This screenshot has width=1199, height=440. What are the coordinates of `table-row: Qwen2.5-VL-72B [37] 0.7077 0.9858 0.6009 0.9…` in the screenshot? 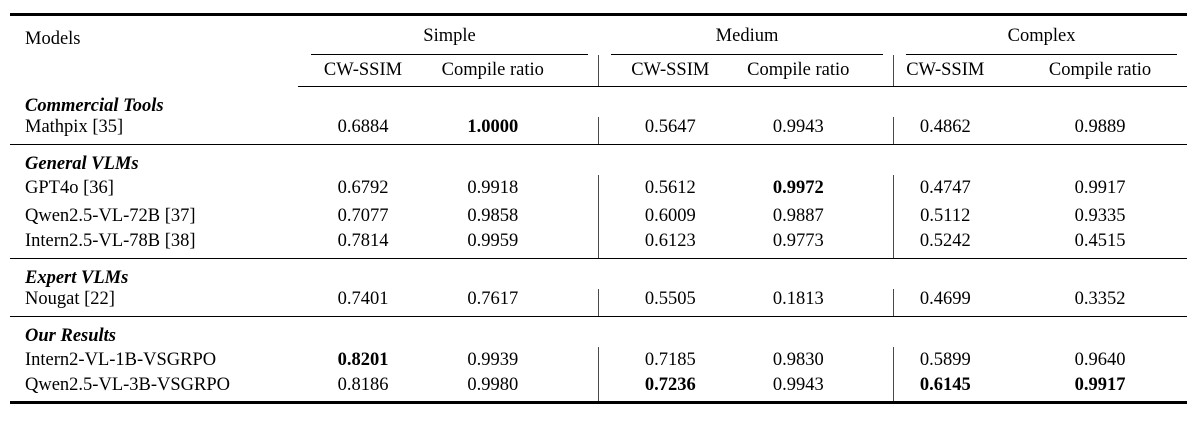 It's located at (598, 216).